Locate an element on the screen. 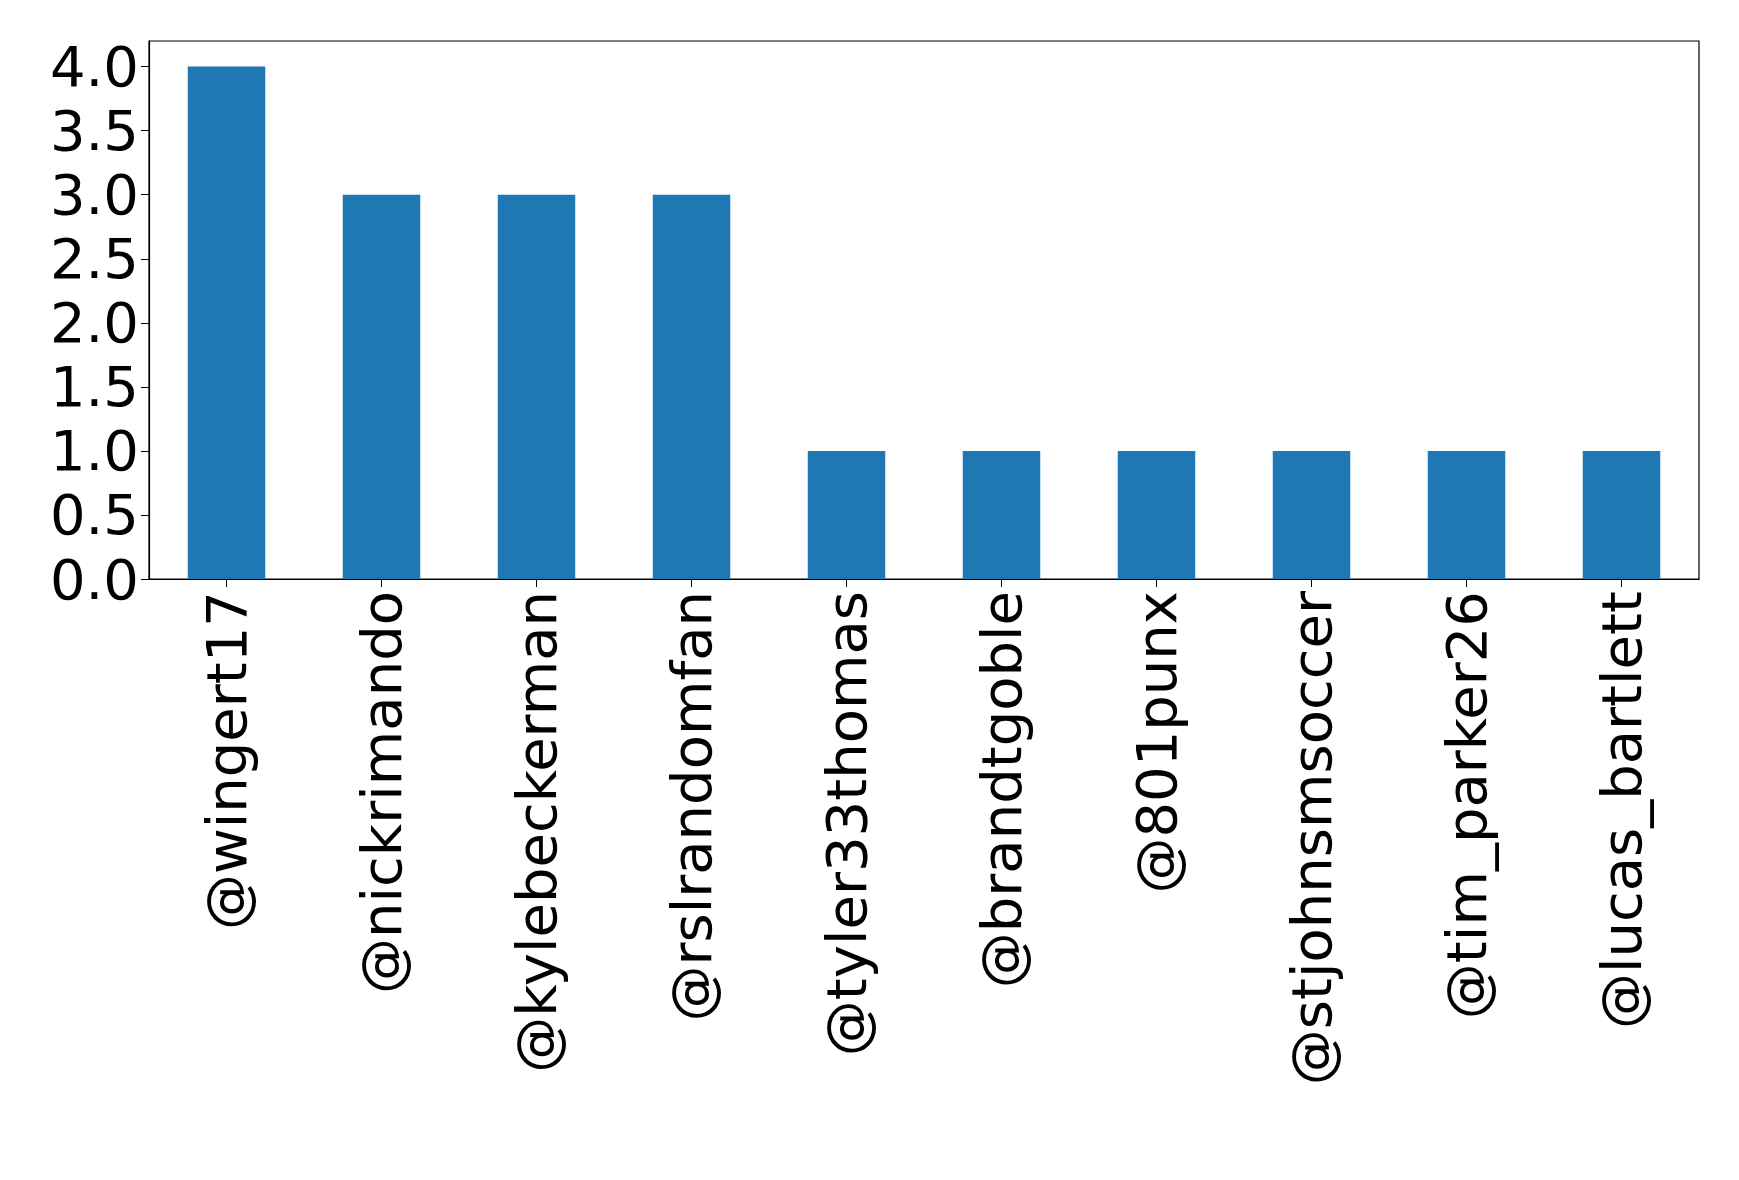 The height and width of the screenshot is (1180, 1739). y-tick-label: 3.5 is located at coordinates (94, 131).